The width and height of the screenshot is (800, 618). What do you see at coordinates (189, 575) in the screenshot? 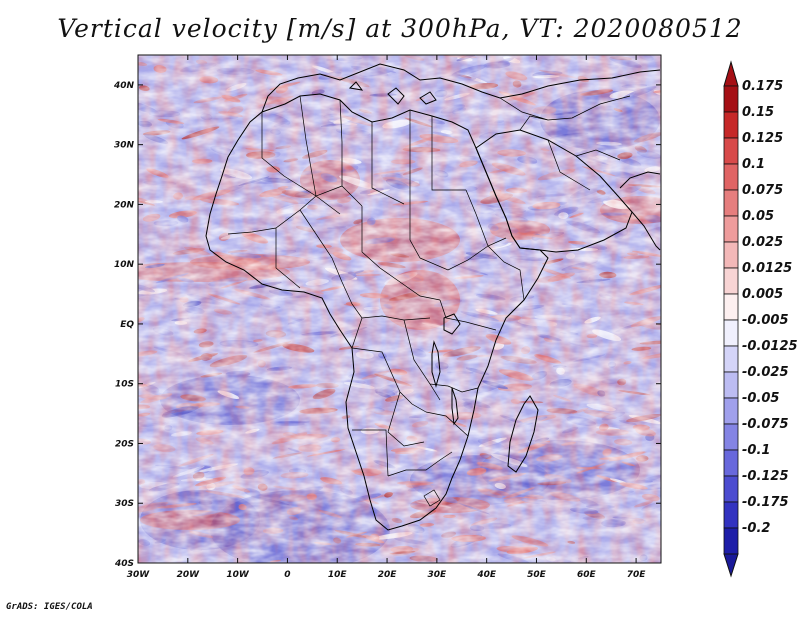
I see `lon-label: 20W` at bounding box center [189, 575].